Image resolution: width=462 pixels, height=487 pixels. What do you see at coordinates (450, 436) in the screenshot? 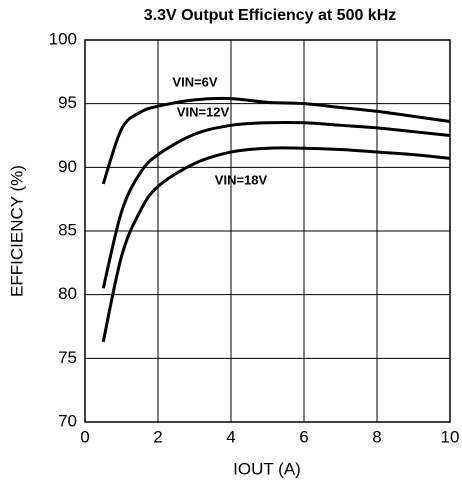
I see `x-tick-label: 10` at bounding box center [450, 436].